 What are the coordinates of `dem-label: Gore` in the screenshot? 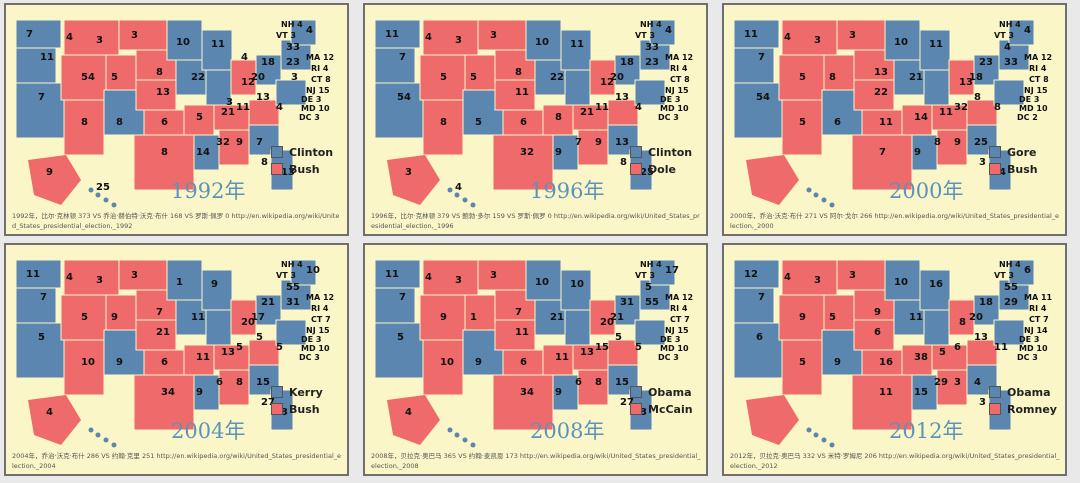 It's located at (1022, 152).